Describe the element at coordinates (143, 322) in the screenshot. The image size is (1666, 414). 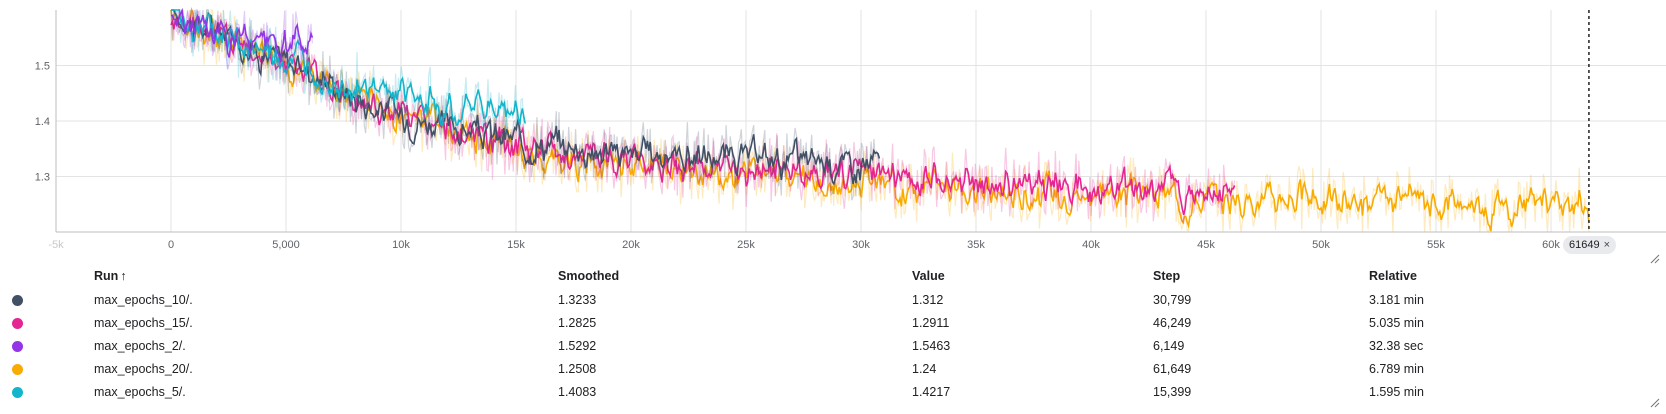
I see `run-name: max_epochs_15/.` at that location.